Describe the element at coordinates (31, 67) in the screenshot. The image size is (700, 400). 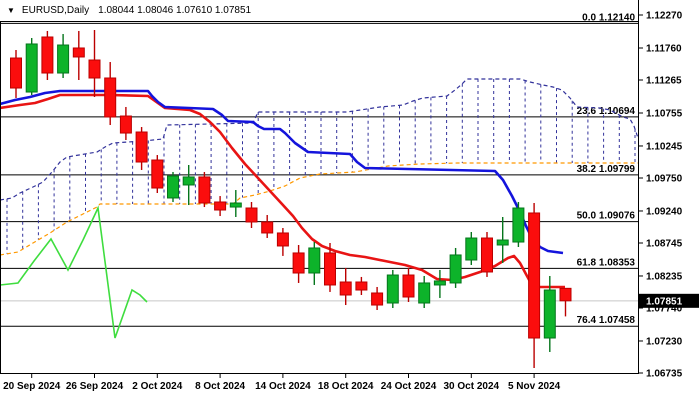
I see `candle-20-sep` at that location.